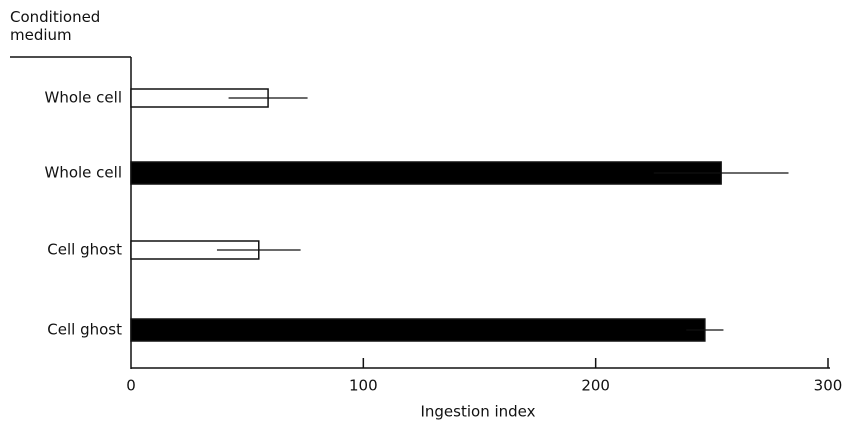 This screenshot has height=424, width=854. What do you see at coordinates (477, 412) in the screenshot?
I see `x-axis-label: Ingestion index` at bounding box center [477, 412].